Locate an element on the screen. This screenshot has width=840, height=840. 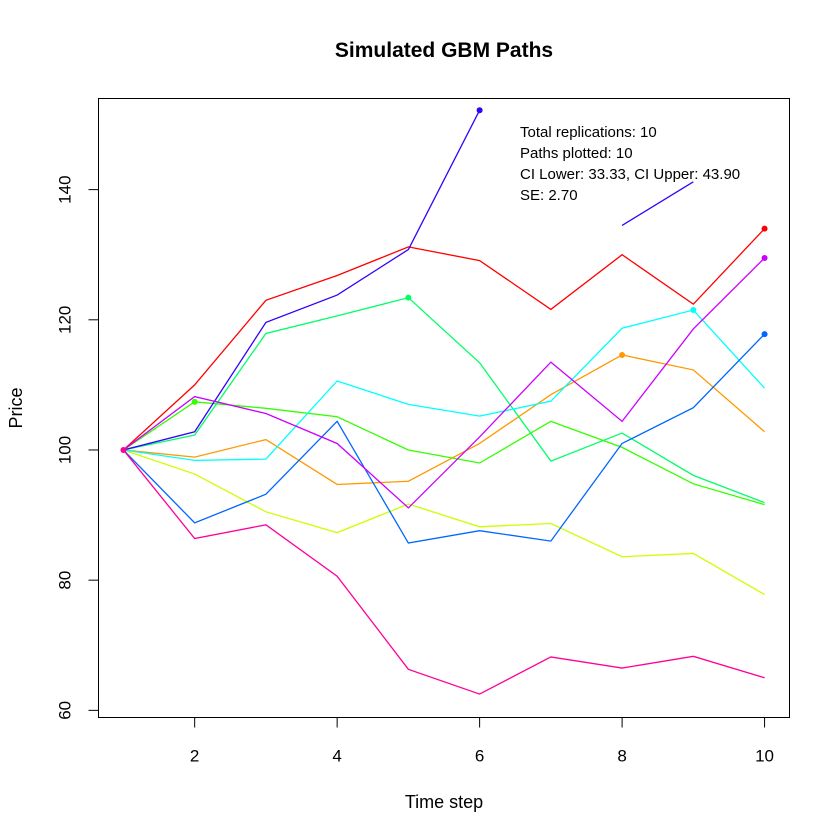
y-tick-label: 60 is located at coordinates (65, 710).